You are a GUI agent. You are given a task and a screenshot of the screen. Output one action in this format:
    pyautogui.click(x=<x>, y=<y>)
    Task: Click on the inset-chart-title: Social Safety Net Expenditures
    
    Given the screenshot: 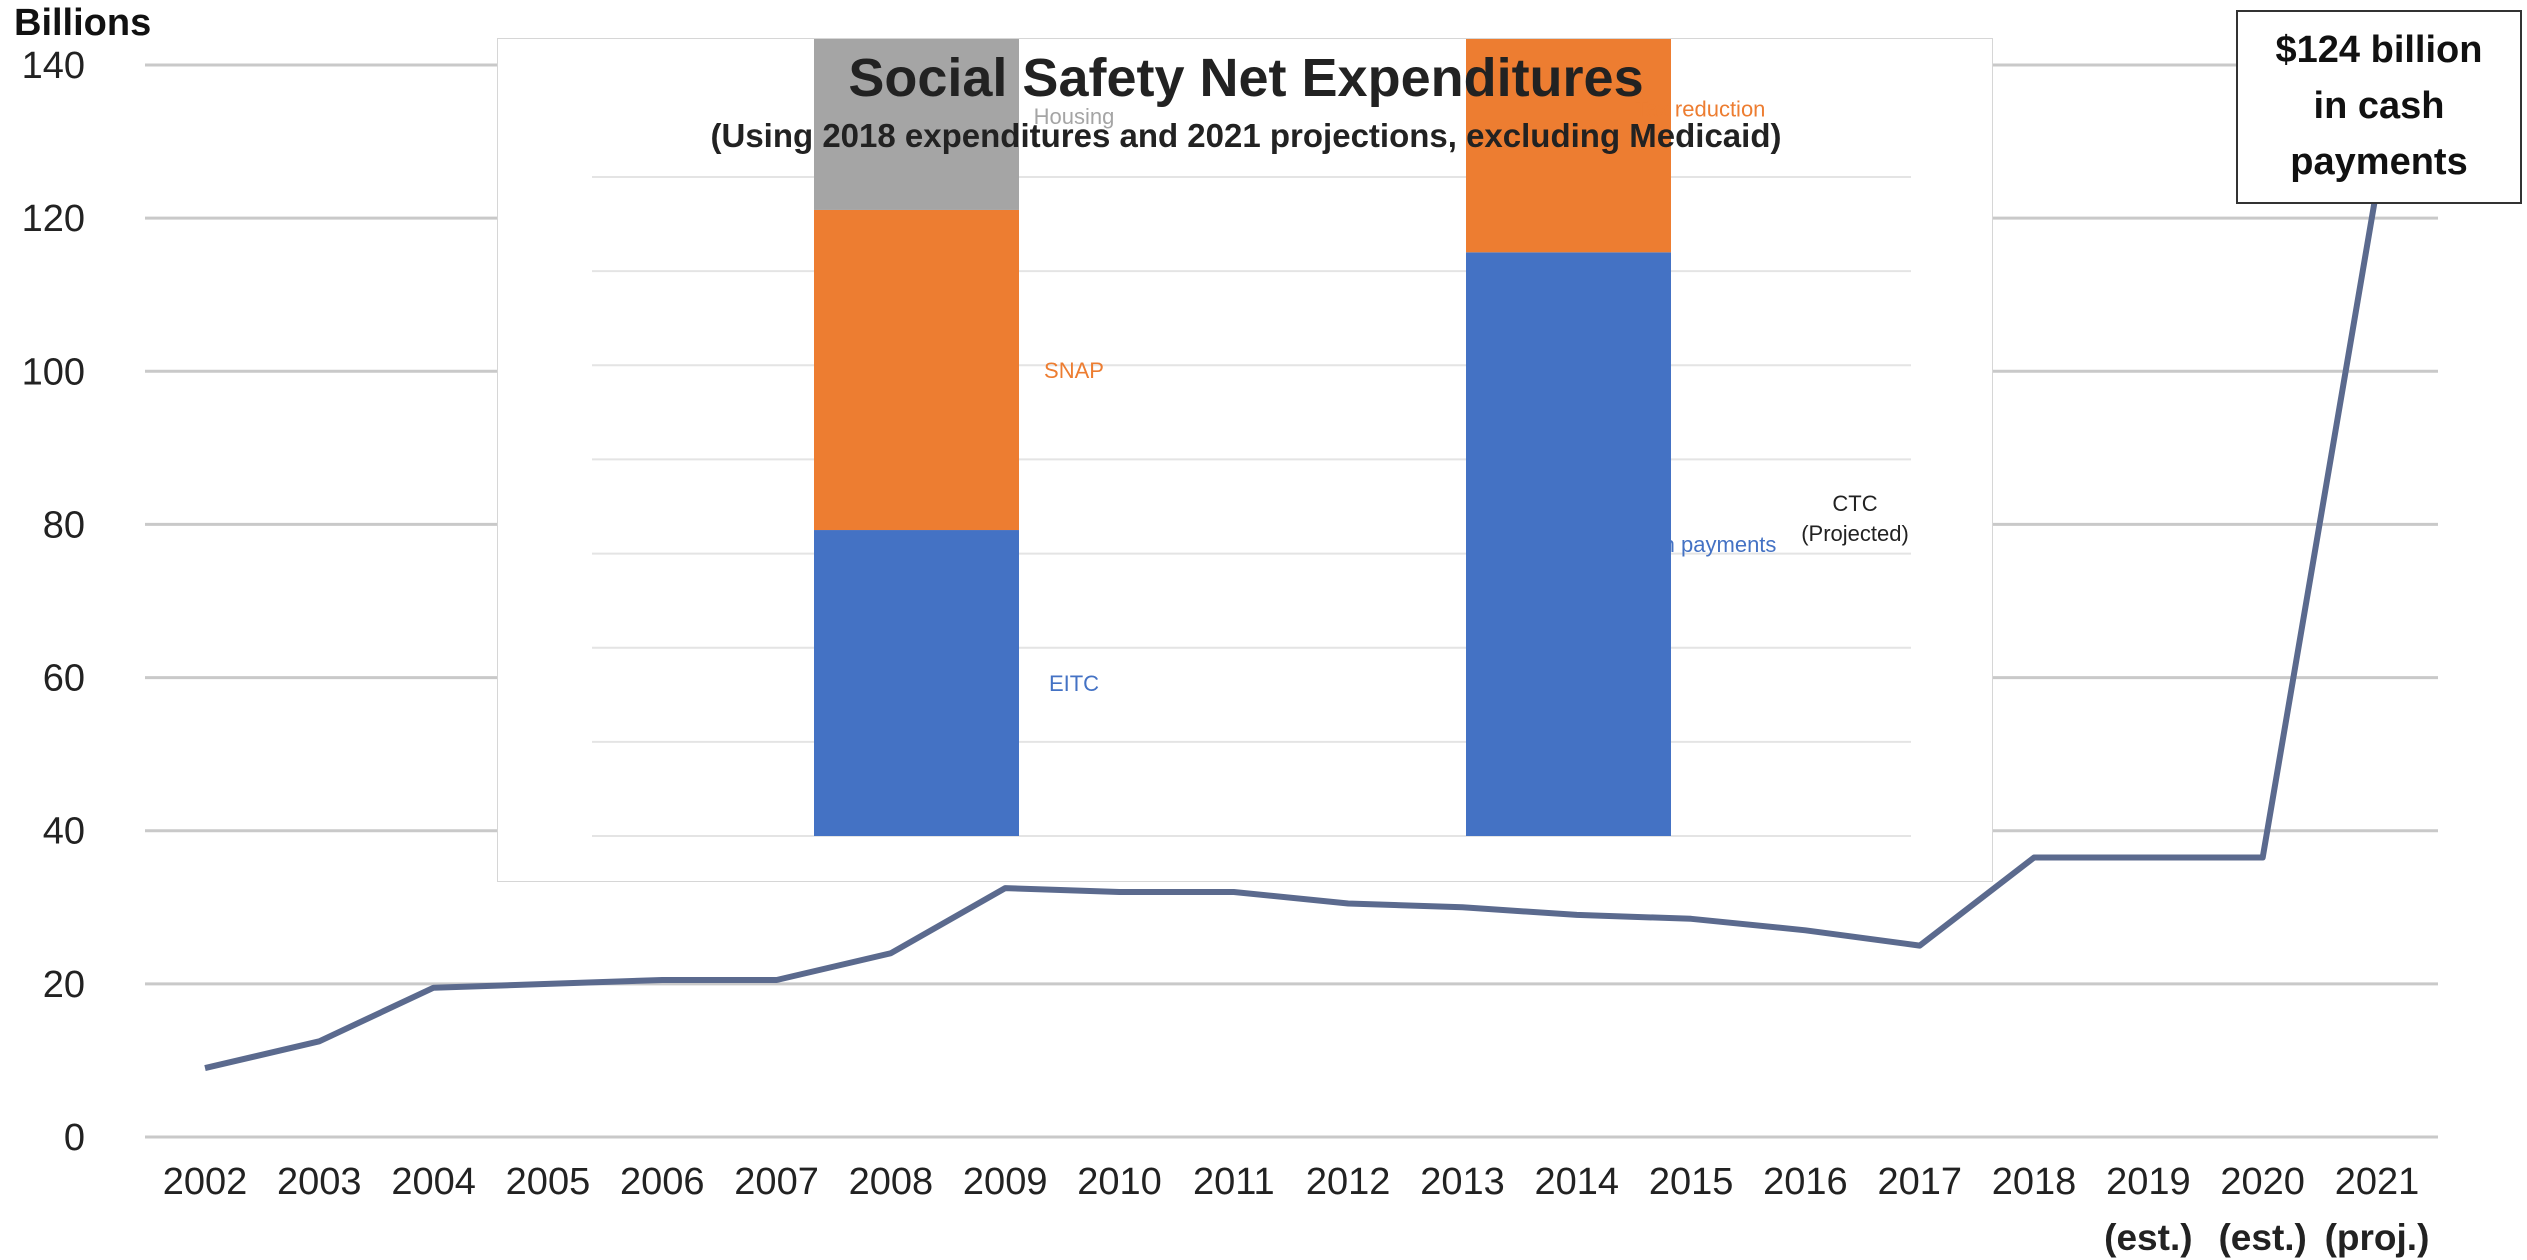 What is the action you would take?
    pyautogui.click(x=1246, y=78)
    